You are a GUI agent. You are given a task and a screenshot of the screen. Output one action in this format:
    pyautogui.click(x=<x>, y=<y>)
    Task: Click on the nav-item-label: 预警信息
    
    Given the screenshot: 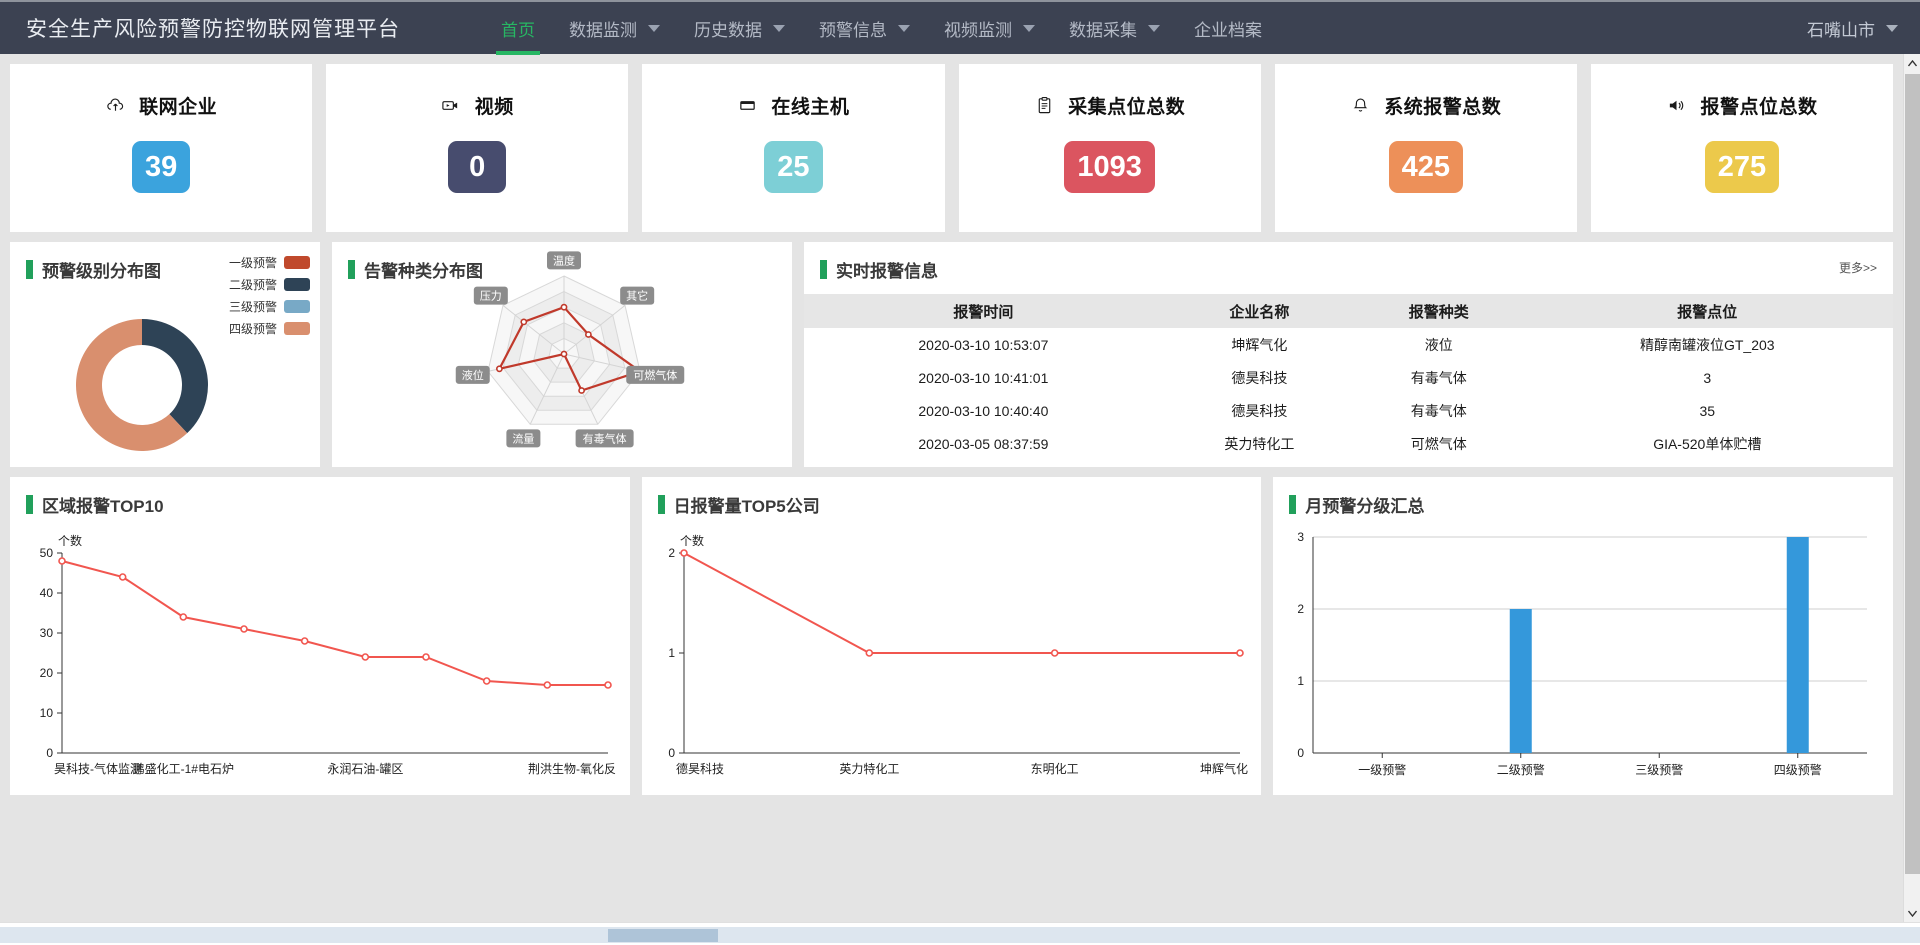 What is the action you would take?
    pyautogui.click(x=853, y=30)
    